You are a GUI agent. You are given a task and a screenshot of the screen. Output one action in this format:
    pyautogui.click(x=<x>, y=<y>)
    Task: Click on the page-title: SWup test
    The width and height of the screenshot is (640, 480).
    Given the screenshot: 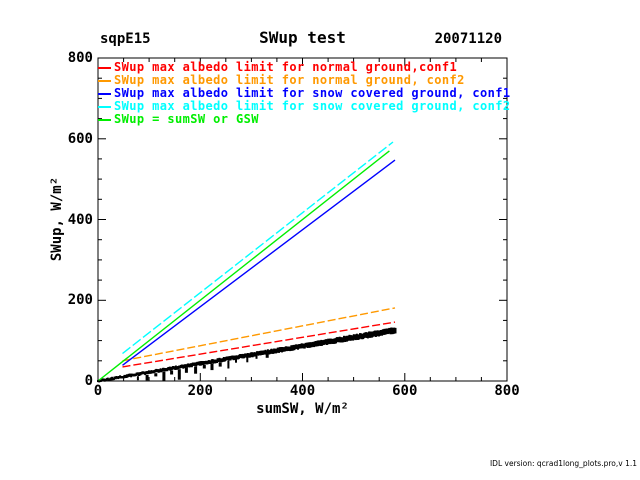 What is the action you would take?
    pyautogui.click(x=302, y=37)
    